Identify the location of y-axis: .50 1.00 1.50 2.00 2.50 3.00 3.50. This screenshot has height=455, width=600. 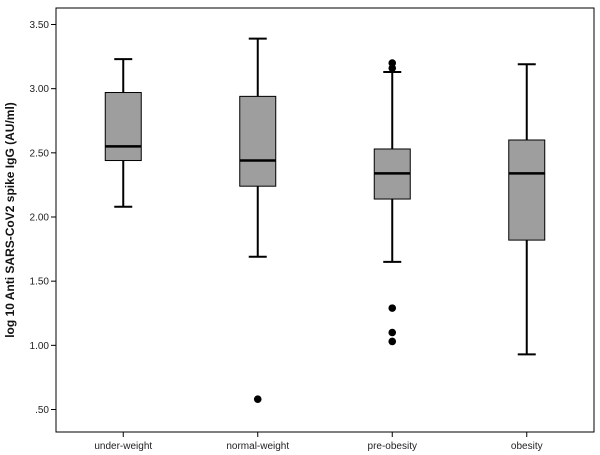
(43, 218).